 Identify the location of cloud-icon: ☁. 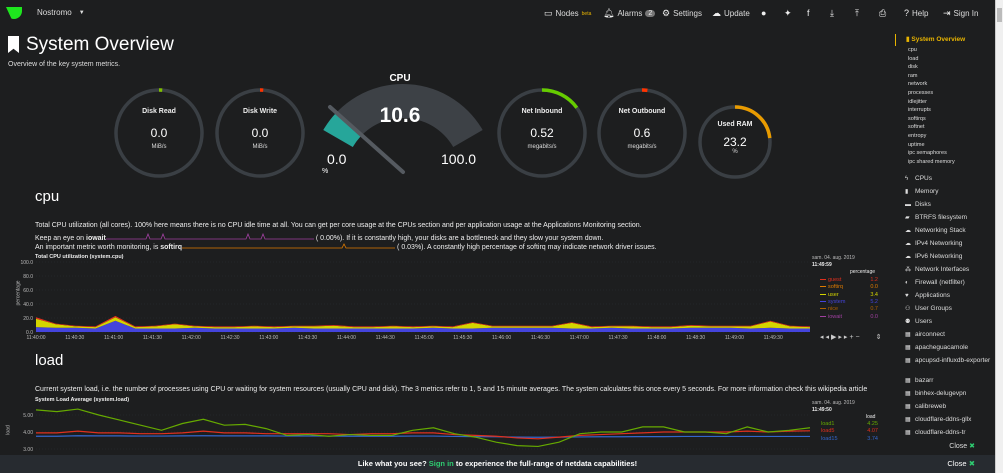
(908, 231).